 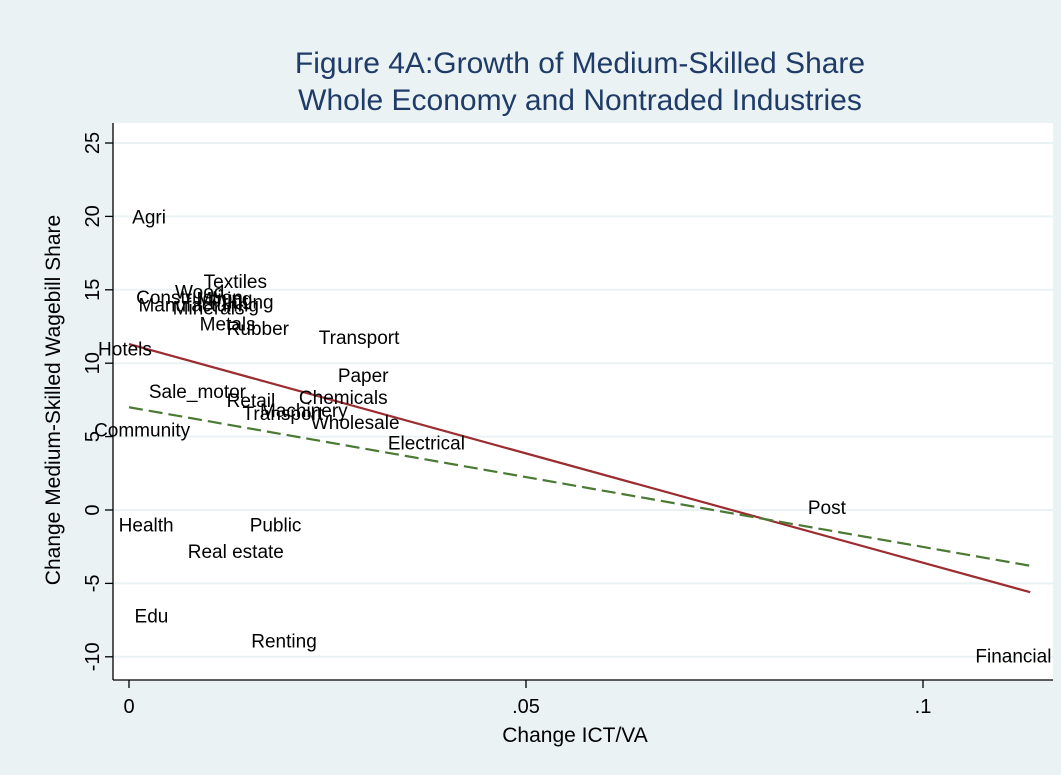 I want to click on point-label: Hotels, so click(x=125, y=350).